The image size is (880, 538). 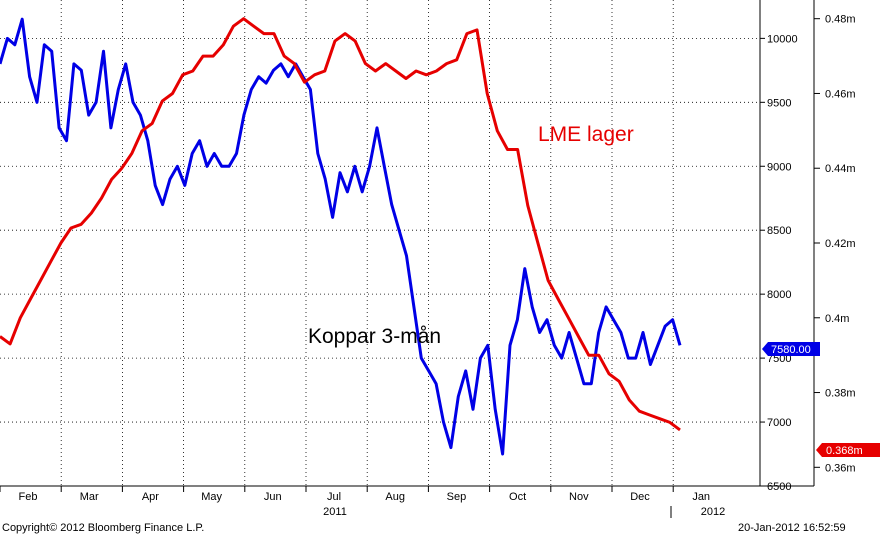 What do you see at coordinates (586, 134) in the screenshot?
I see `series-label-lme-lager: LME lager` at bounding box center [586, 134].